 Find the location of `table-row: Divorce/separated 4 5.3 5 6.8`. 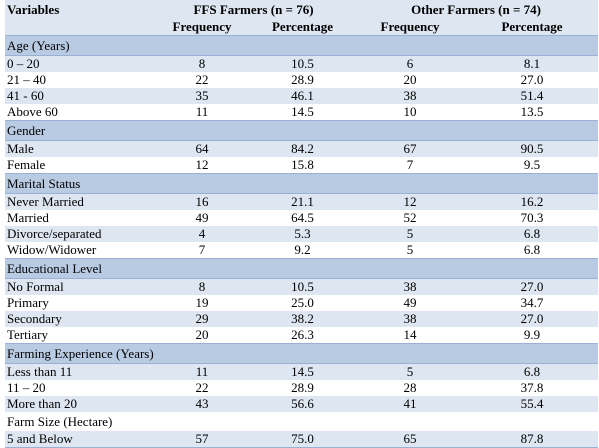

table-row: Divorce/separated 4 5.3 5 6.8 is located at coordinates (302, 234).